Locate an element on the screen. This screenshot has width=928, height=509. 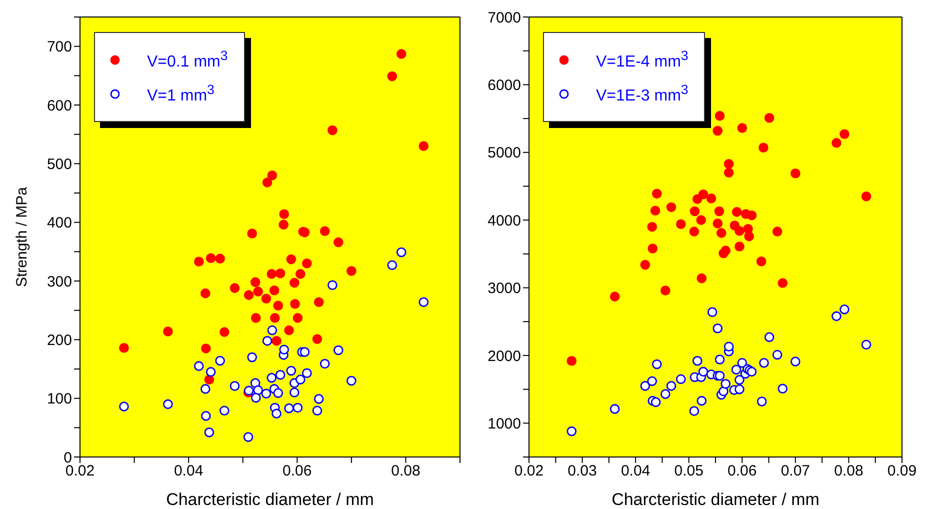
y-tick-label: 2000 is located at coordinates (504, 356).